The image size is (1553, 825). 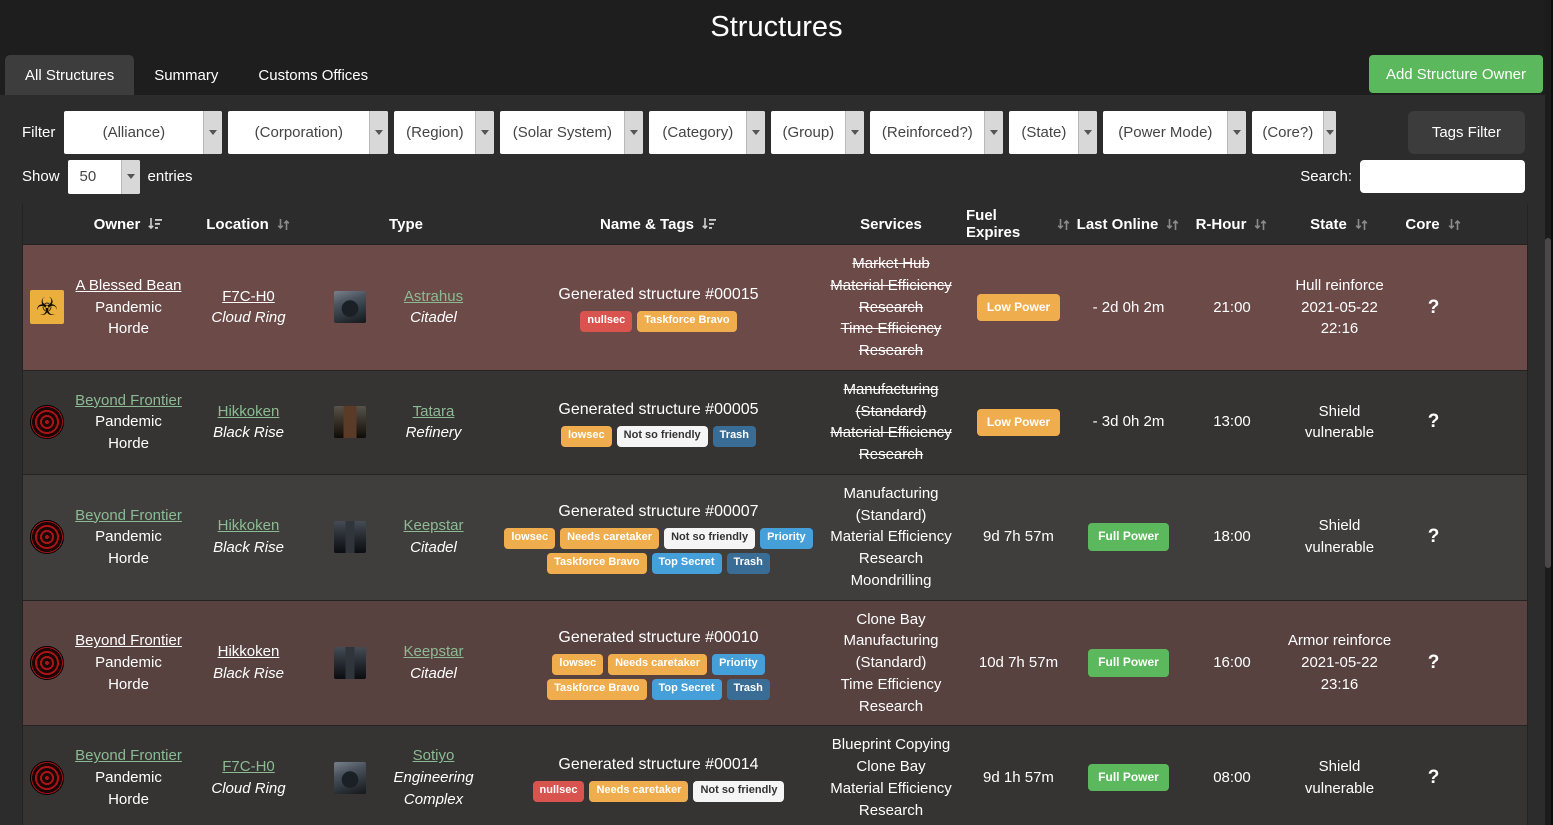 I want to click on type-text: Sotiyo Engineering Complex, so click(x=433, y=777).